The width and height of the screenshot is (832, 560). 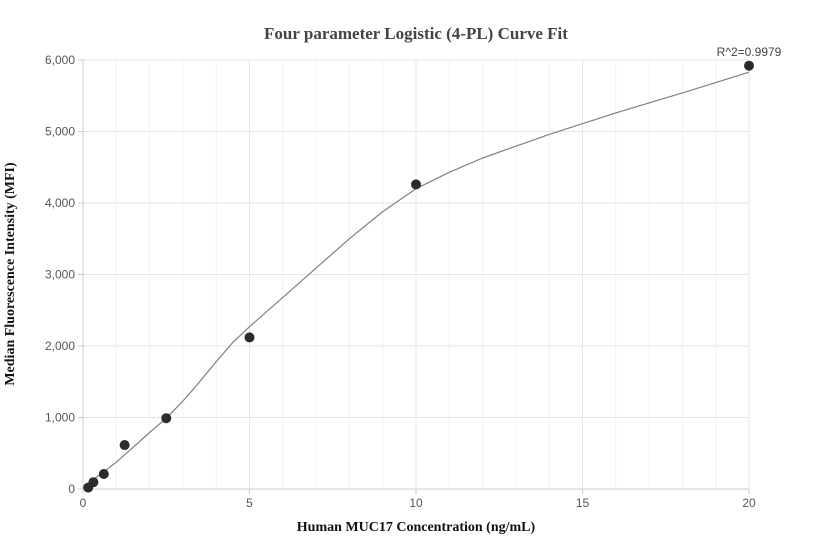 I want to click on x-tick-label: 15, so click(x=583, y=503).